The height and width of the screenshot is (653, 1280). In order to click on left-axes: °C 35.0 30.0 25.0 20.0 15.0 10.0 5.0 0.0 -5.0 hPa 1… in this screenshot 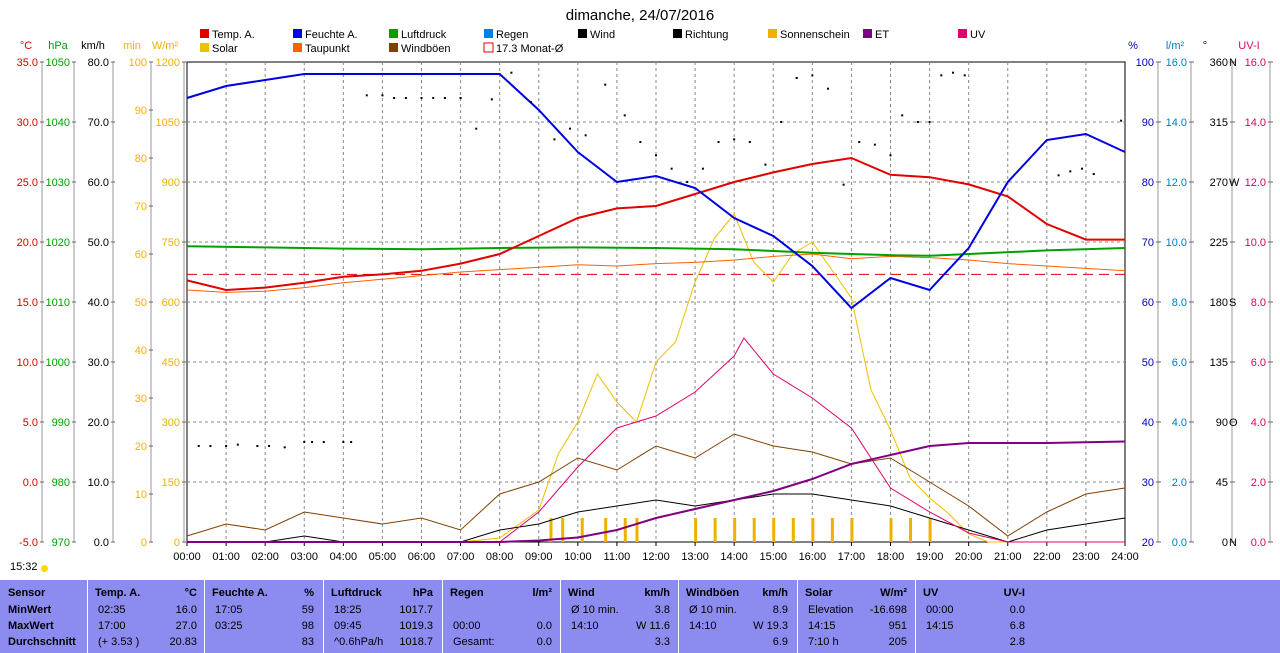, I will do `click(101, 294)`.